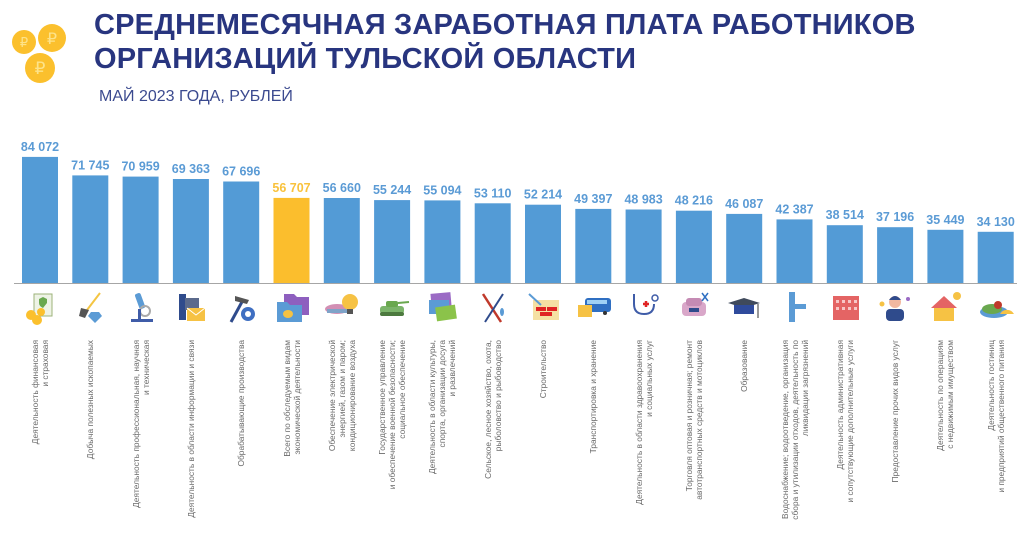 This screenshot has width=1024, height=553. Describe the element at coordinates (296, 397) in the screenshot. I see `category-label-line: экономической деятельности` at that location.